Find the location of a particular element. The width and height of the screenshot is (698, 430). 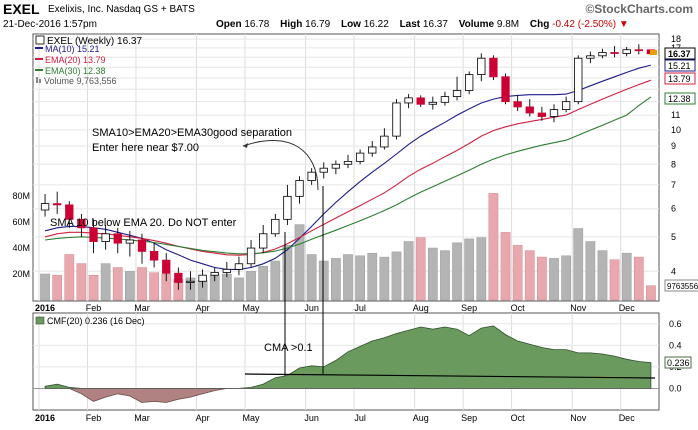

volume-legend-icon is located at coordinates (37, 80).